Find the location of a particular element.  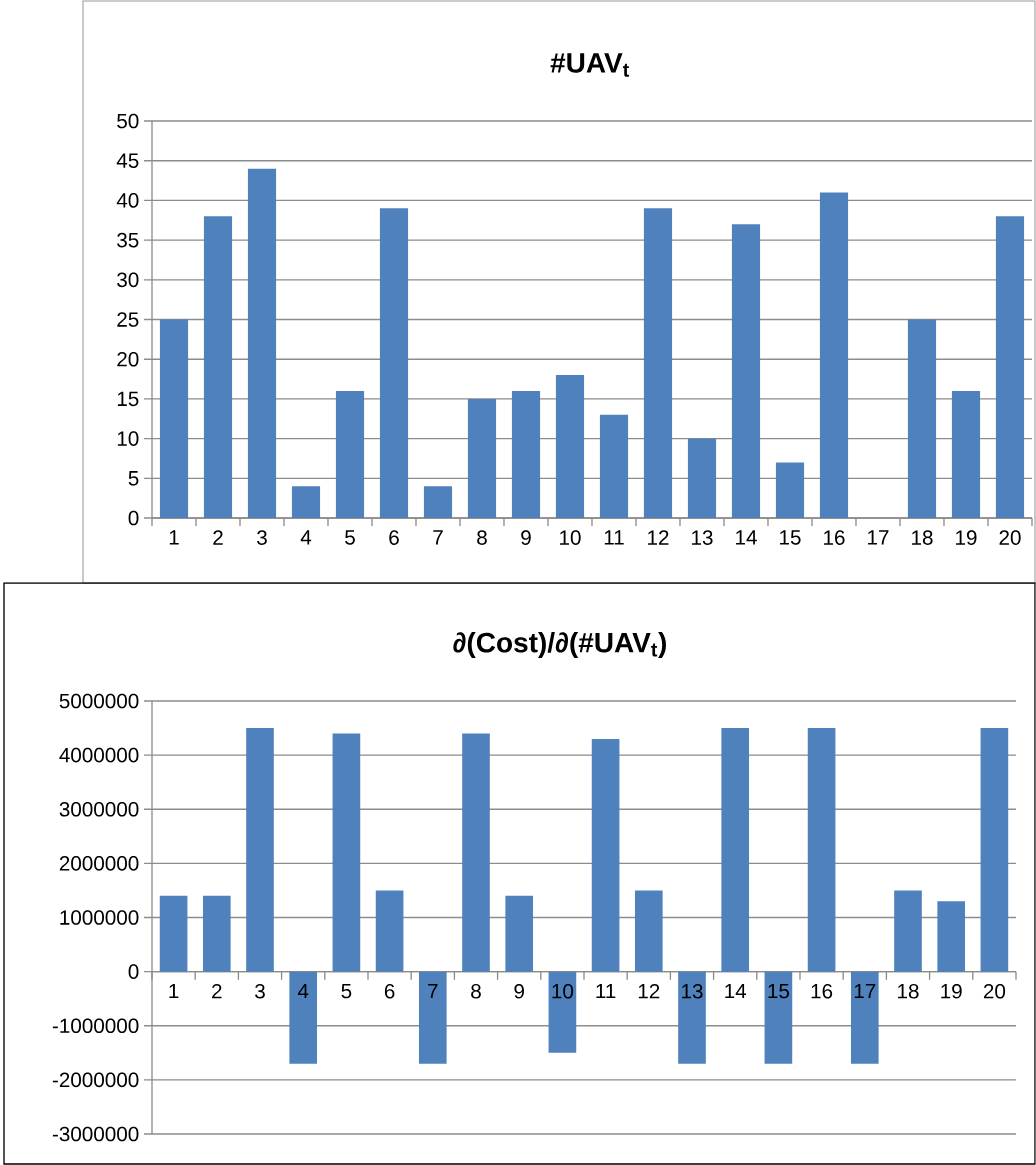

y-tick-label: 10 is located at coordinates (128, 438).